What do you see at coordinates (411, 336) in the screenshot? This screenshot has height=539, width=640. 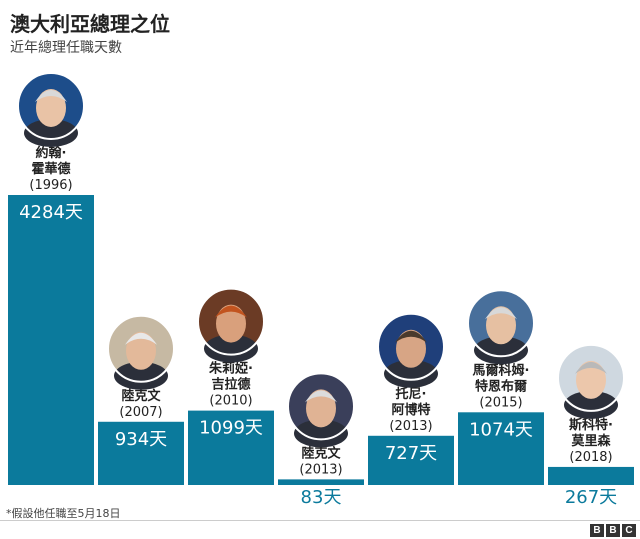 I see `portrait-4-hair` at bounding box center [411, 336].